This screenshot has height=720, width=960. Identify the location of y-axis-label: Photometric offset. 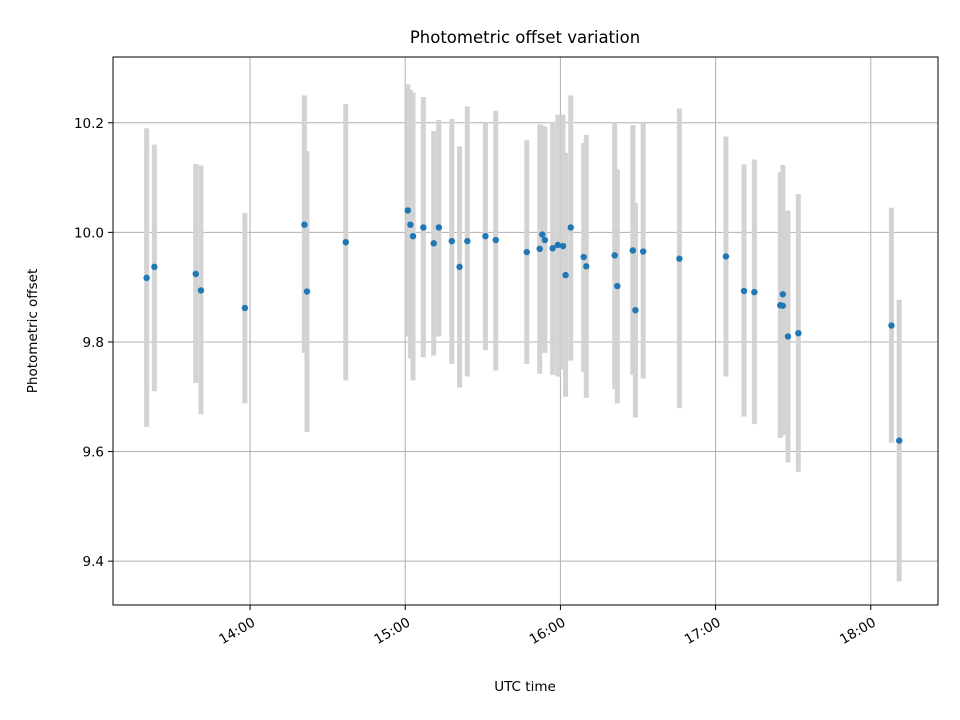
(33, 331).